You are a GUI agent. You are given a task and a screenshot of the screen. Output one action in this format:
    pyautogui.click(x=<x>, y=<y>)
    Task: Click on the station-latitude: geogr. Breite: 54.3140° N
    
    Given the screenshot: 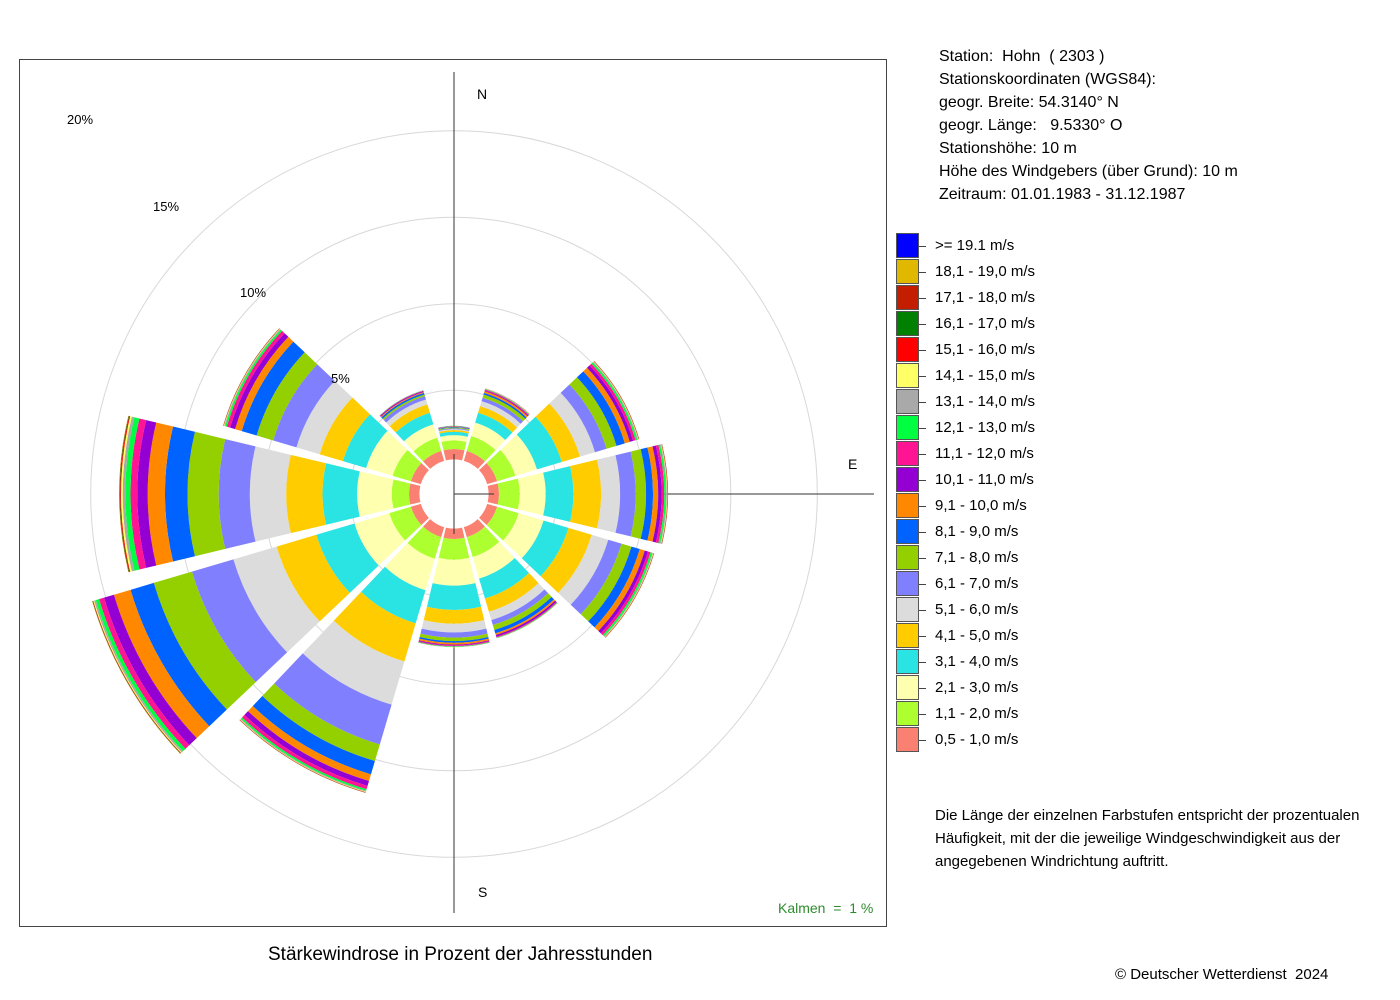 What is the action you would take?
    pyautogui.click(x=1029, y=102)
    